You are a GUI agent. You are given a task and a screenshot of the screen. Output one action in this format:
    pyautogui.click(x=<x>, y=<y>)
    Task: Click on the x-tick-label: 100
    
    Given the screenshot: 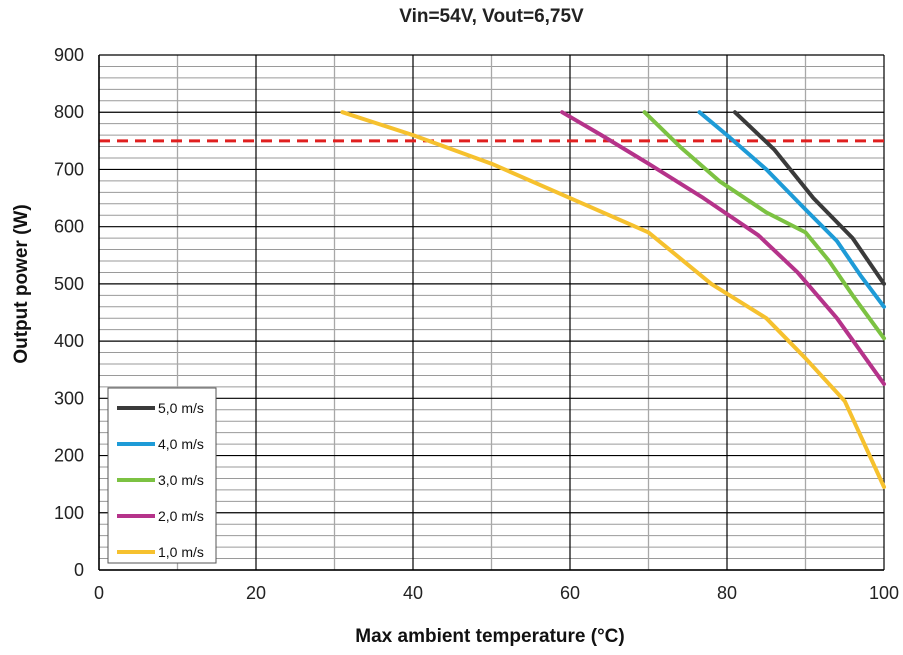 What is the action you would take?
    pyautogui.click(x=884, y=593)
    